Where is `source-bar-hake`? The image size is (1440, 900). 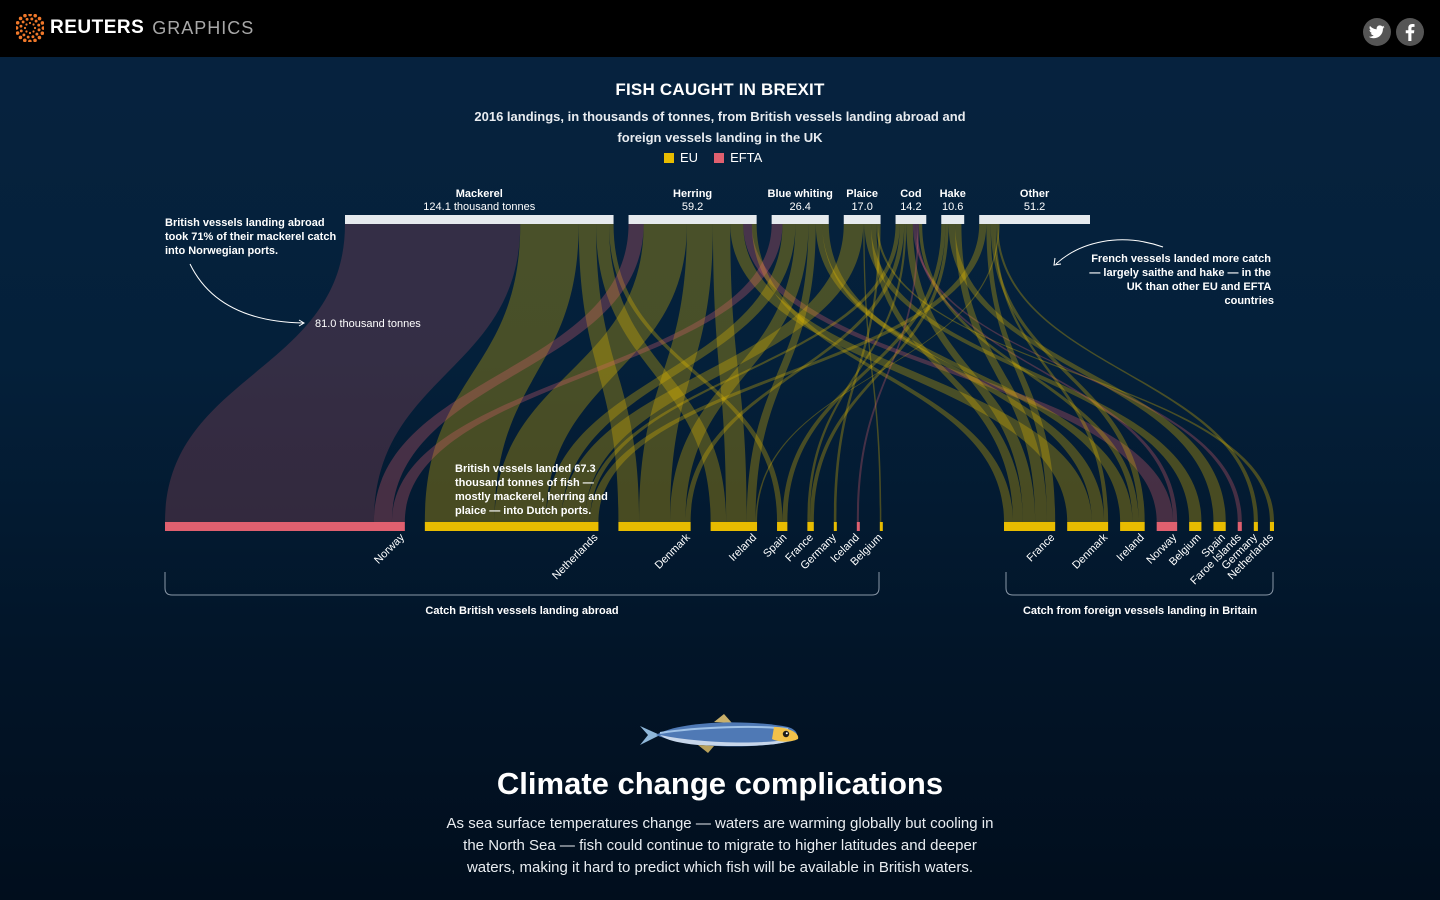
source-bar-hake is located at coordinates (953, 219).